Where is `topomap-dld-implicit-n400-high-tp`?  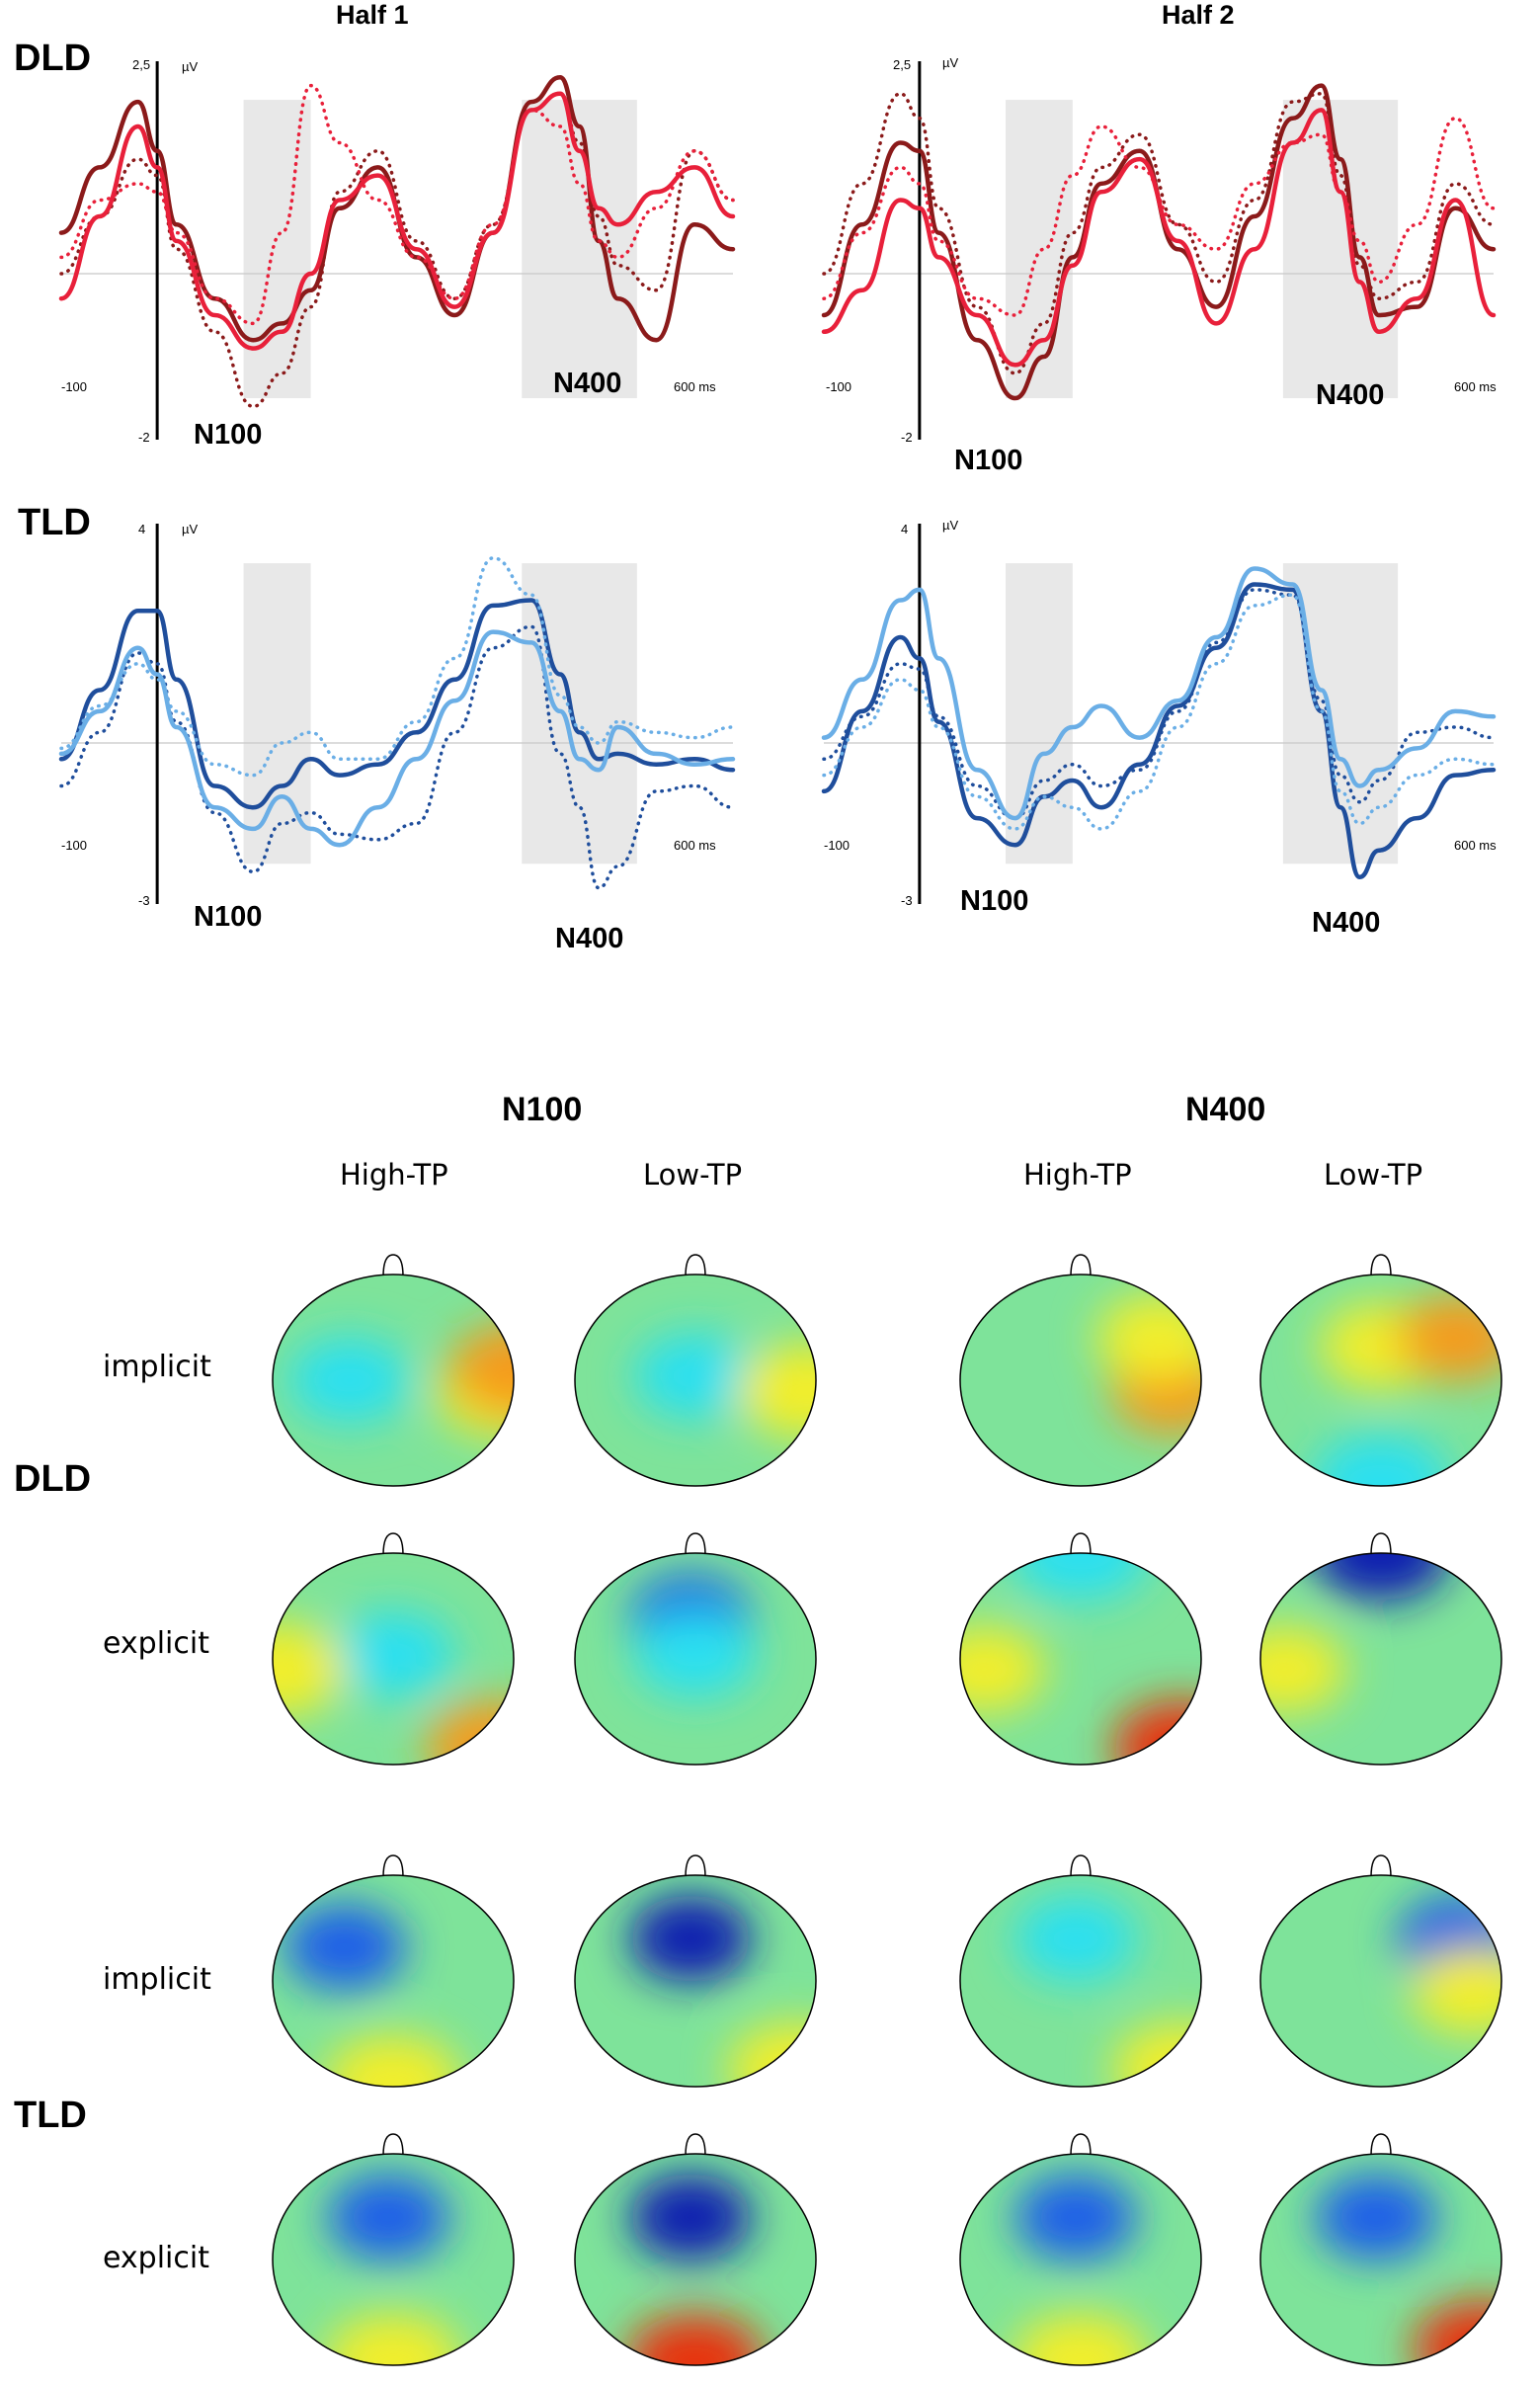 topomap-dld-implicit-n400-high-tp is located at coordinates (1079, 1368).